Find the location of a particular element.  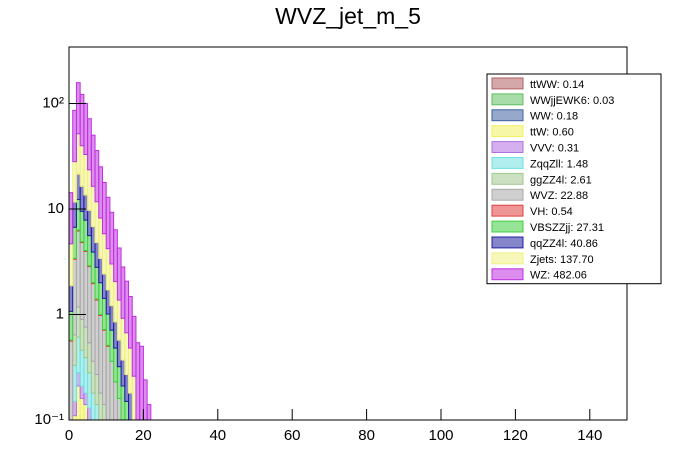

legend-label: VVV: 0.31 is located at coordinates (554, 148).